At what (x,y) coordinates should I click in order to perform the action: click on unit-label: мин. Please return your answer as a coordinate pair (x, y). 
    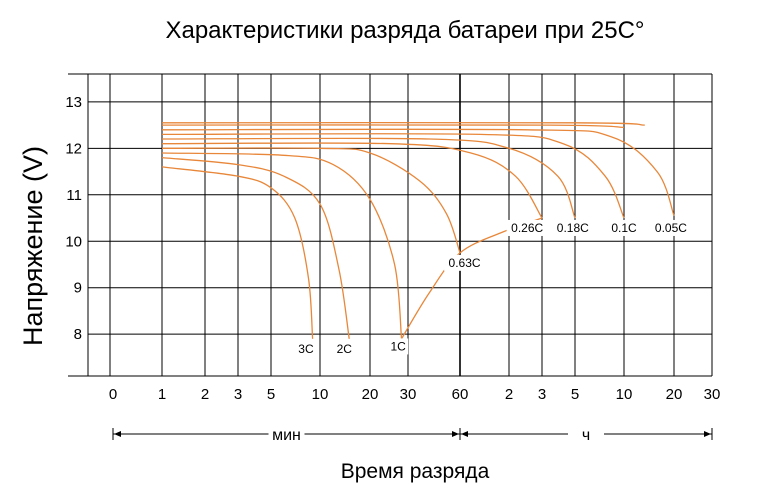
    Looking at the image, I should click on (286, 435).